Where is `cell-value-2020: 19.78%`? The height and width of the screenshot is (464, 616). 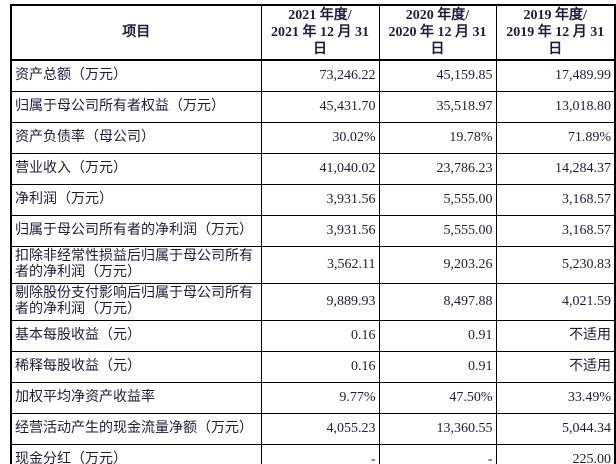 cell-value-2020: 19.78% is located at coordinates (437, 138).